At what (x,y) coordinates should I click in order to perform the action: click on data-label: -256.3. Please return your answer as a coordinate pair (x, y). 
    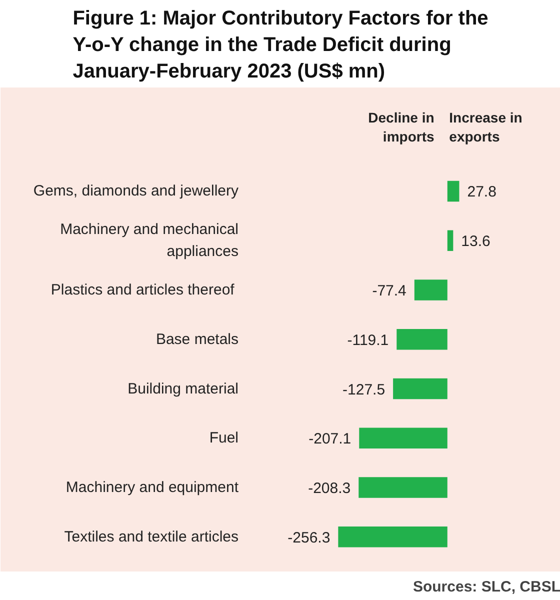
    Looking at the image, I should click on (309, 537).